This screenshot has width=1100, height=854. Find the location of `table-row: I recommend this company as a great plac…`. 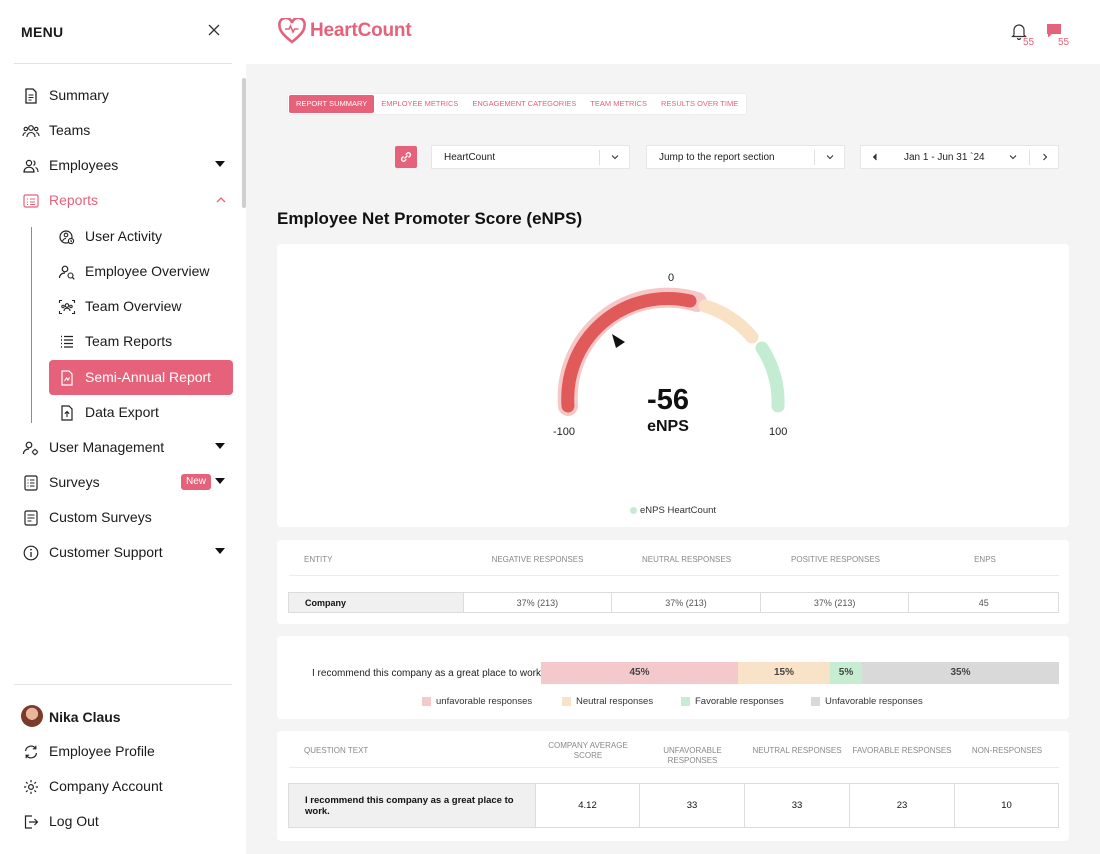

table-row: I recommend this company as a great plac… is located at coordinates (673, 805).